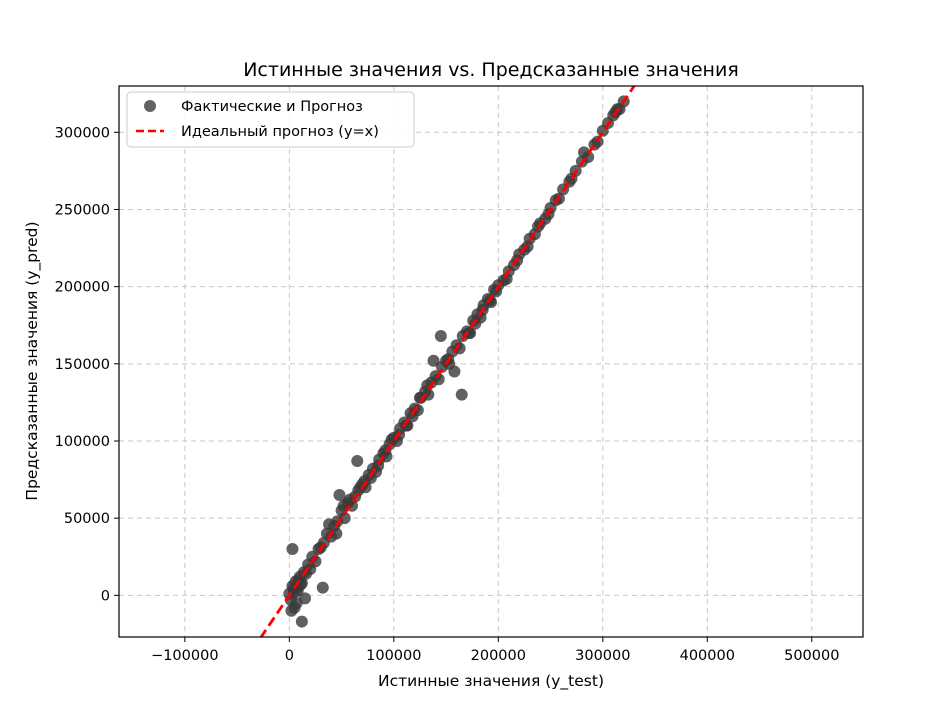 The width and height of the screenshot is (946, 708). Describe the element at coordinates (491, 681) in the screenshot. I see `x-axis-label: Истинные значения (y_test)` at that location.